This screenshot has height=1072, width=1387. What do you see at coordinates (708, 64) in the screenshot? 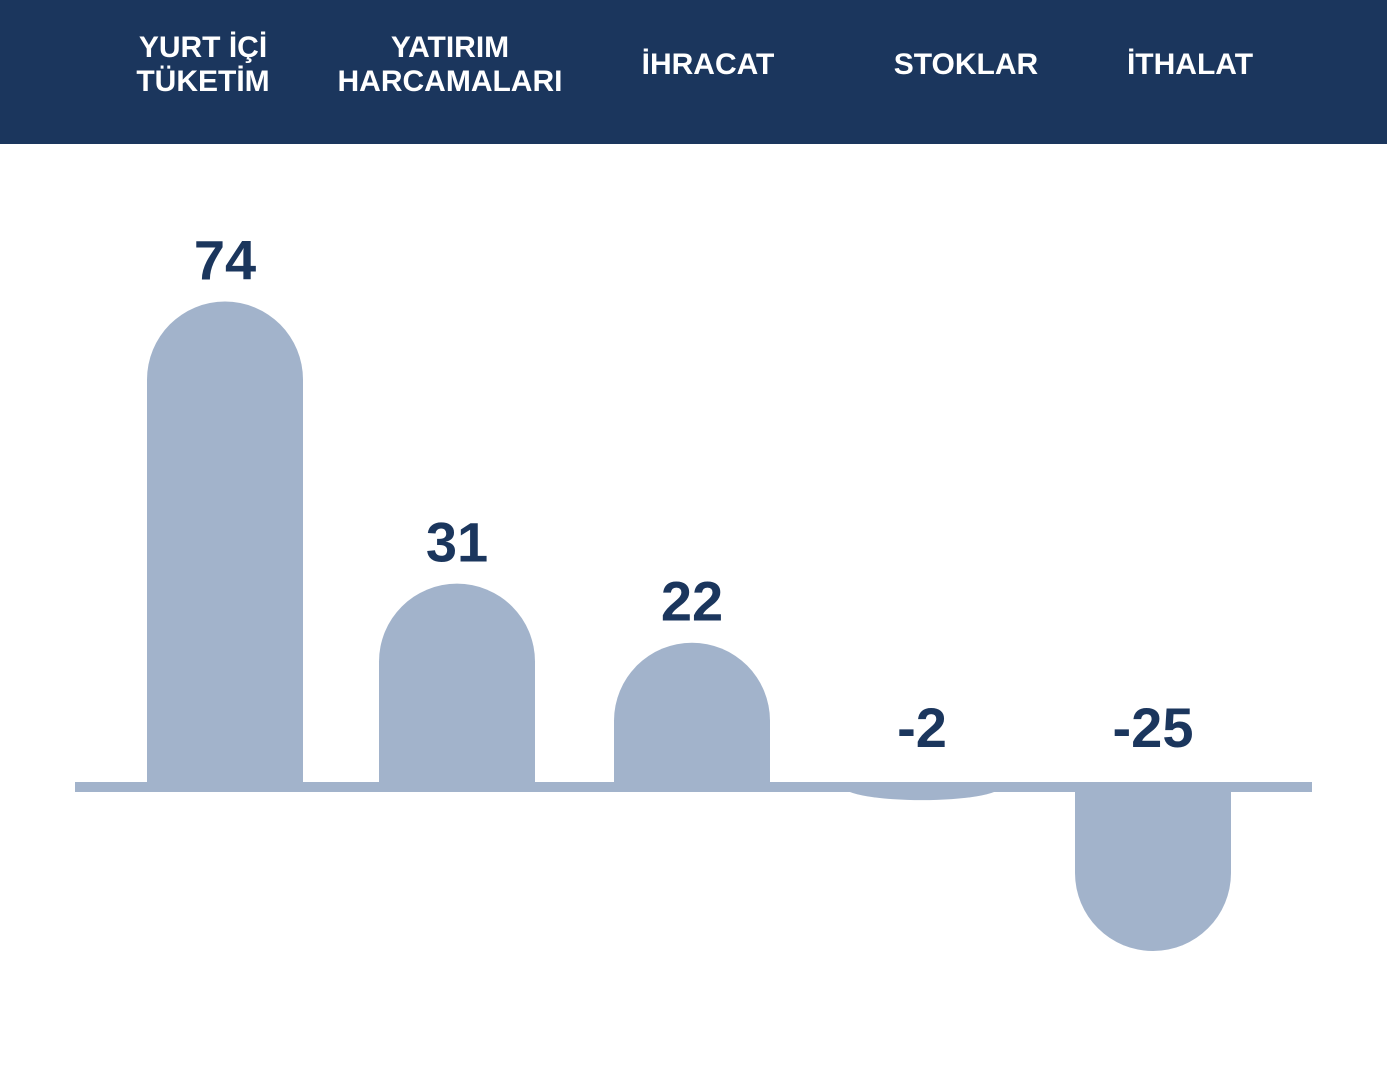
I see `category-label-ihracat: İHRACAT` at bounding box center [708, 64].